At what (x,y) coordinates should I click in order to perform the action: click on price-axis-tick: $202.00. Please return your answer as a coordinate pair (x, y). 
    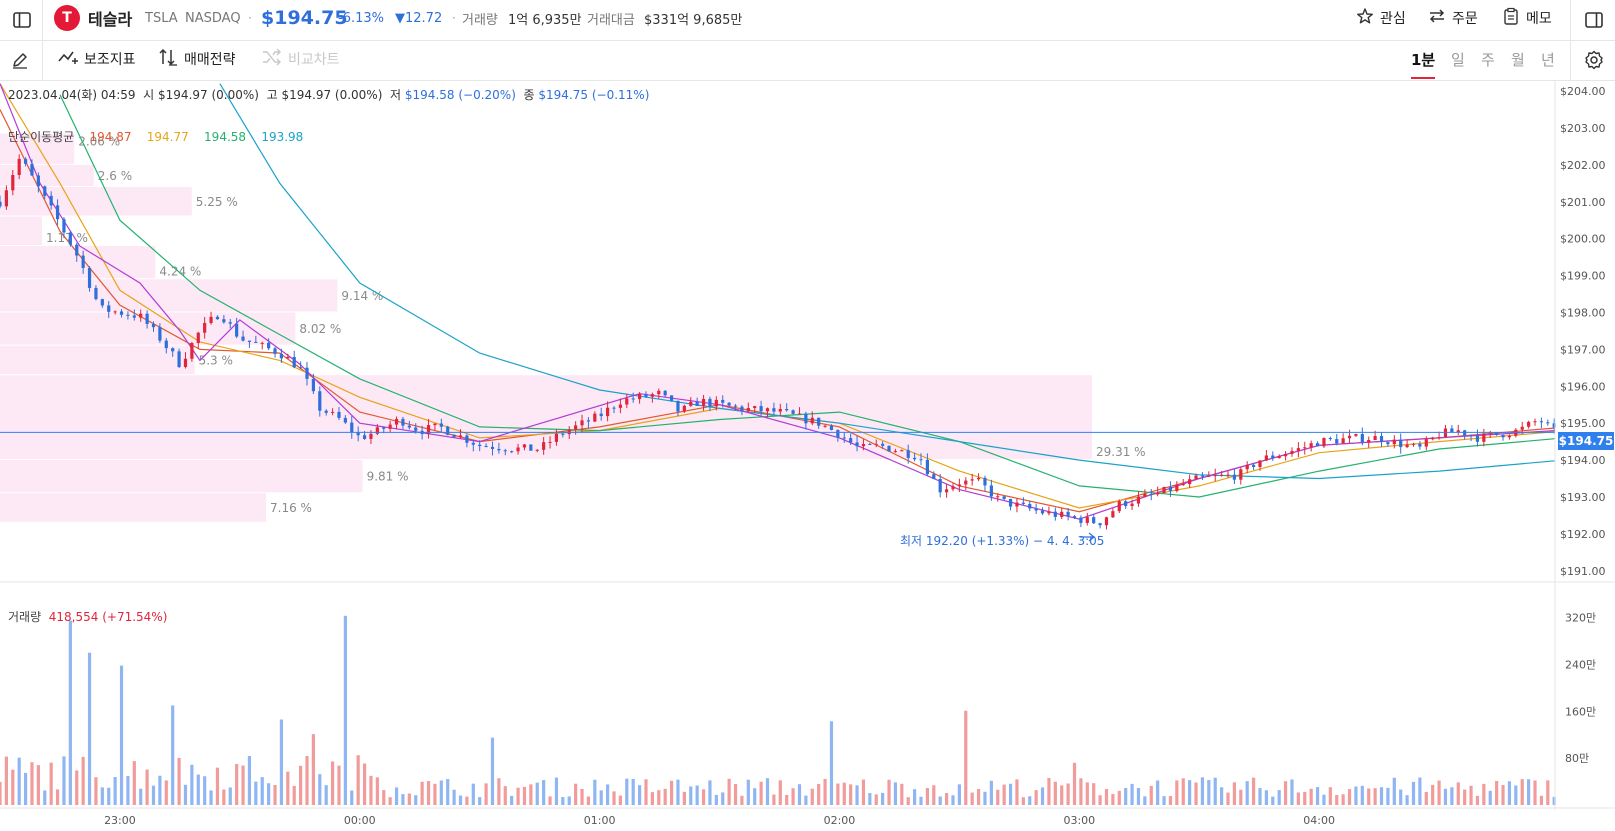
    Looking at the image, I should click on (1583, 165).